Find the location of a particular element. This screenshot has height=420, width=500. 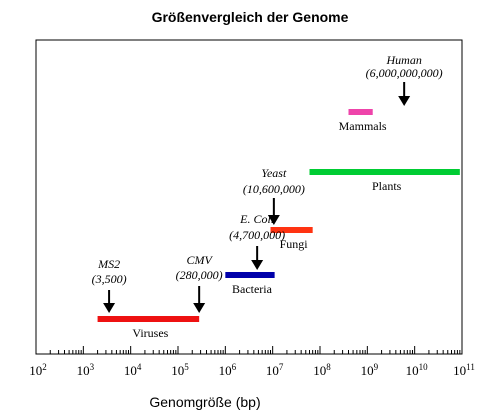

range-label-plants: Plants is located at coordinates (387, 186).